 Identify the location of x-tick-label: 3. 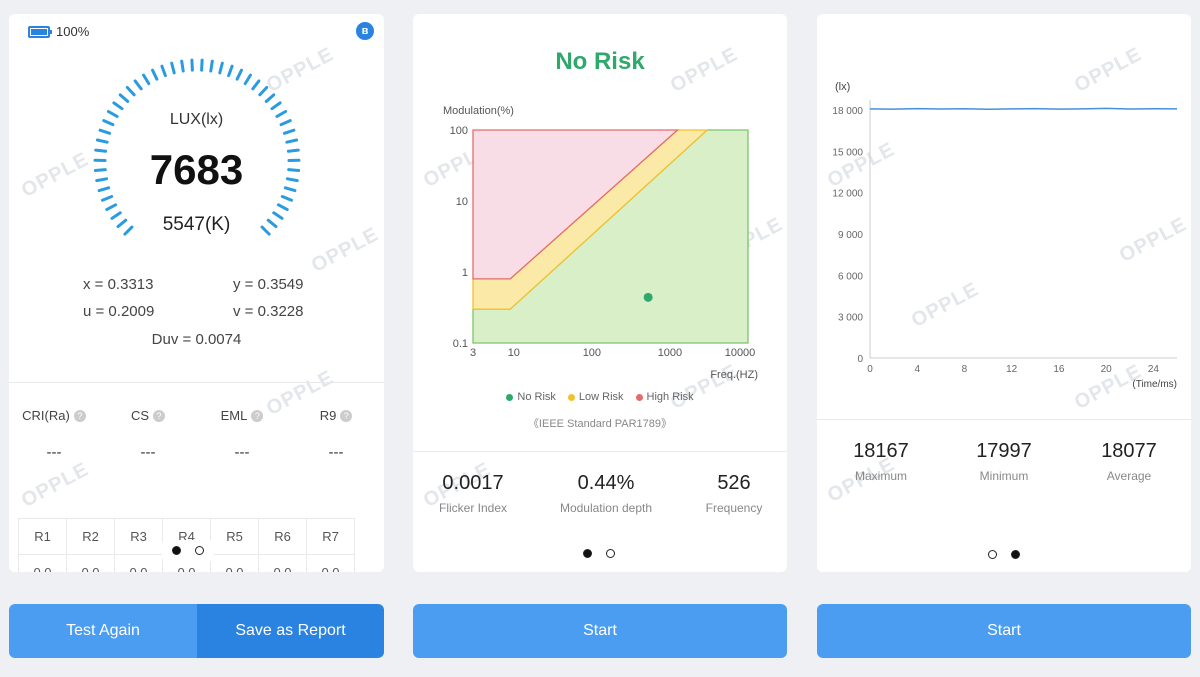
(473, 353).